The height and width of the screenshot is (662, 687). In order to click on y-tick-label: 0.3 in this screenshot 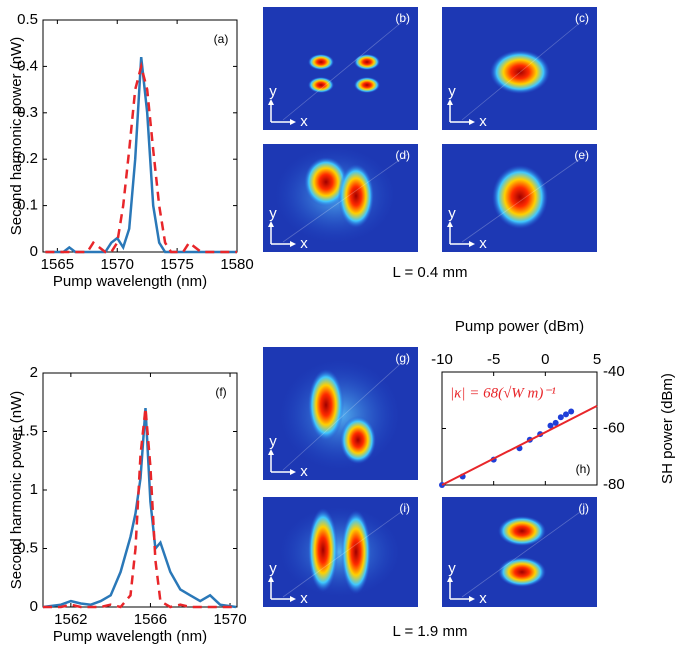, I will do `click(27, 112)`.